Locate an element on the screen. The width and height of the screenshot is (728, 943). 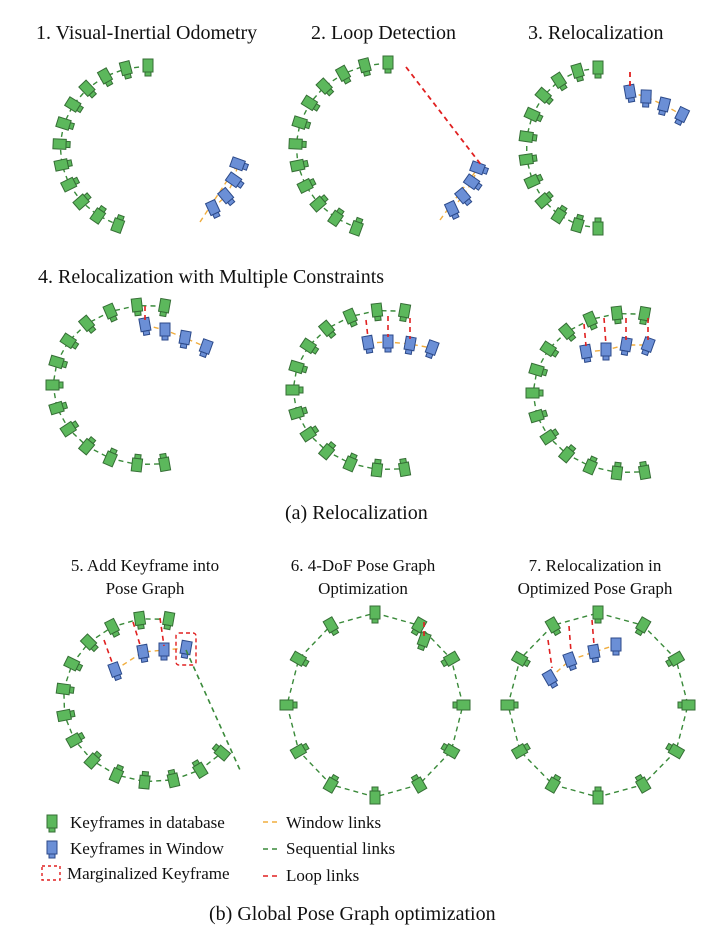
p4b-window-links is located at coordinates (400, 345).